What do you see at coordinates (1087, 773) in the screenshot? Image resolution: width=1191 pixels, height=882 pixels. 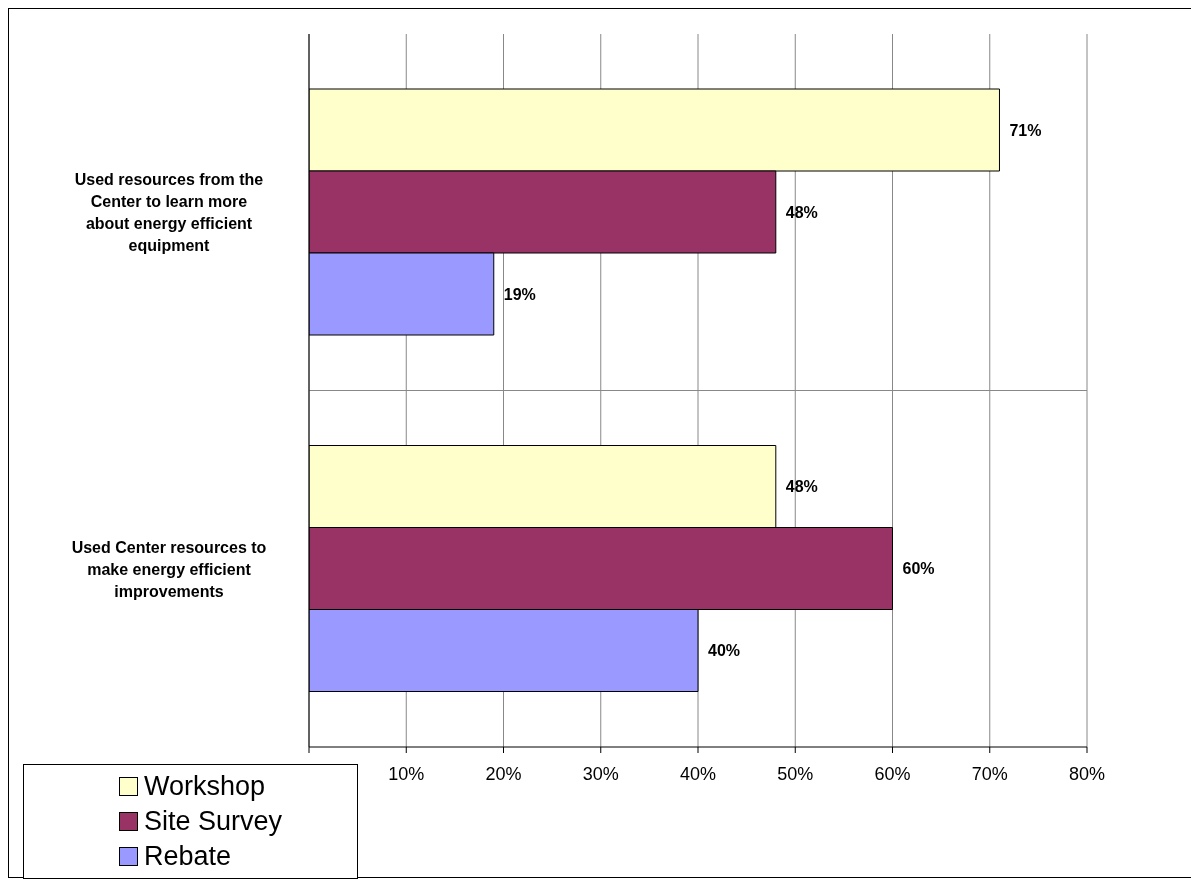 I see `x-tick-label: 80%` at bounding box center [1087, 773].